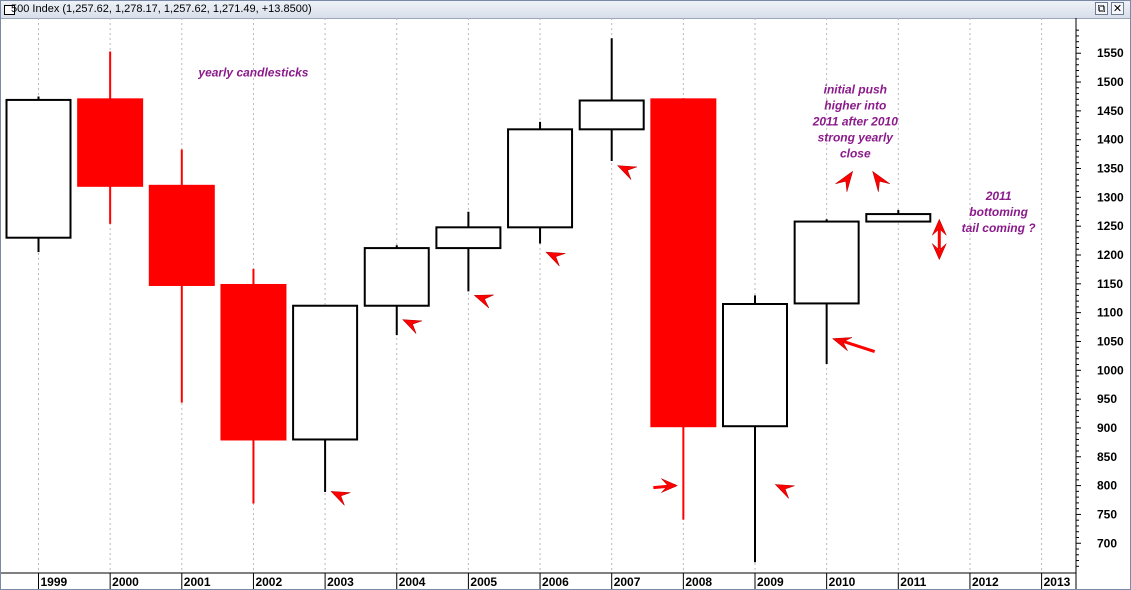 The image size is (1131, 590). Describe the element at coordinates (856, 138) in the screenshot. I see `note-push-line-3: strong yearly` at that location.